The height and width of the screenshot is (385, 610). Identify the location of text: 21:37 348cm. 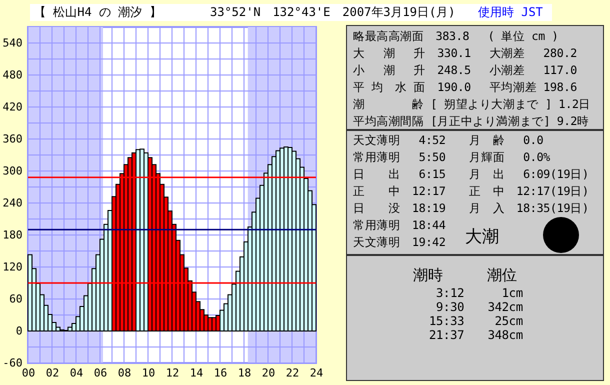
(476, 335).